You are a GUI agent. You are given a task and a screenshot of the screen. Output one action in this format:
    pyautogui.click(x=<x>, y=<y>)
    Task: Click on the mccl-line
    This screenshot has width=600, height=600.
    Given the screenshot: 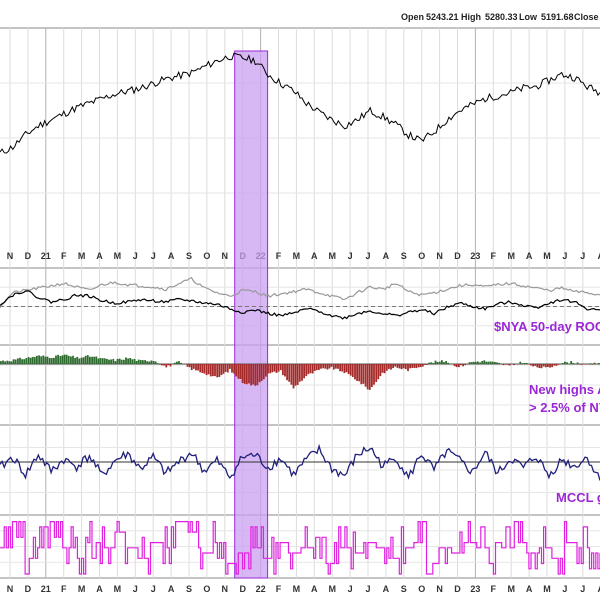 What is the action you would take?
    pyautogui.click(x=300, y=462)
    